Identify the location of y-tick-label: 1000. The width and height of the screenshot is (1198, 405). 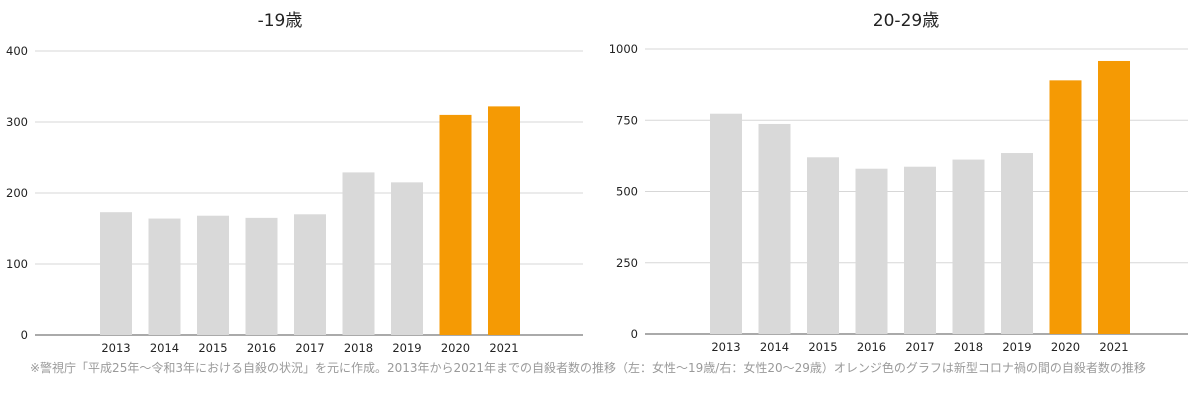
(623, 49).